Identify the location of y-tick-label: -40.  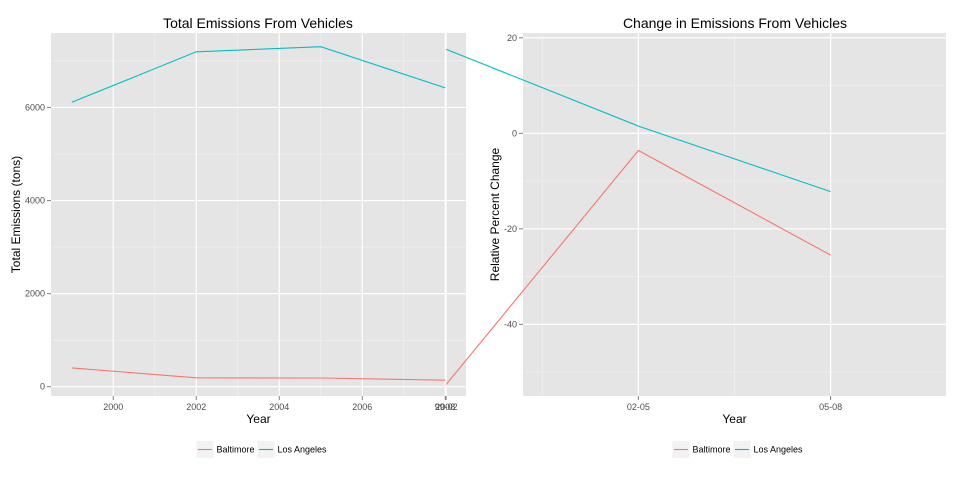
(510, 324).